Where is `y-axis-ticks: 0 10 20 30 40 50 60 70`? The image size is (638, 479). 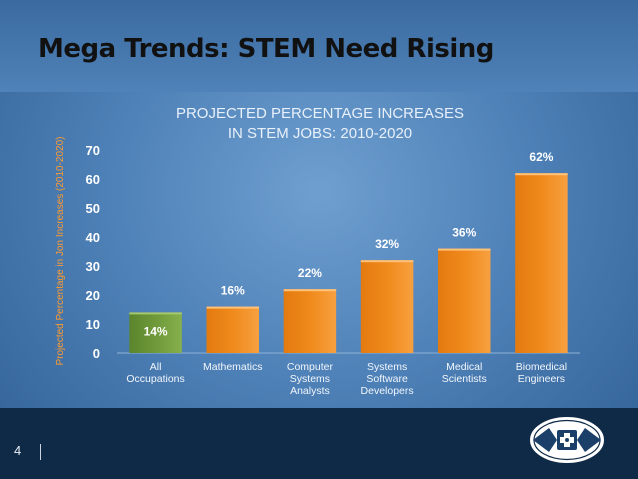
y-axis-ticks: 0 10 20 30 40 50 60 70 is located at coordinates (93, 252).